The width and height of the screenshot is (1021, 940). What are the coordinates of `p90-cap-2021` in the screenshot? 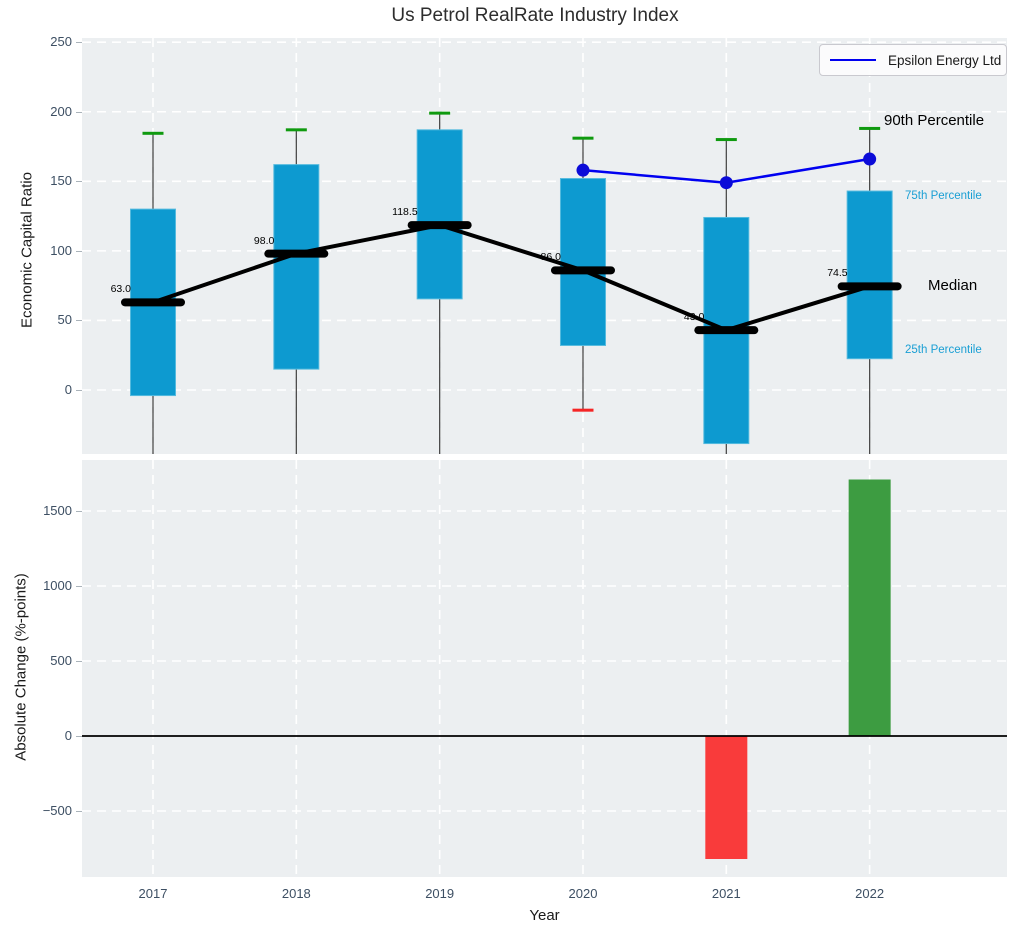 It's located at (726, 140).